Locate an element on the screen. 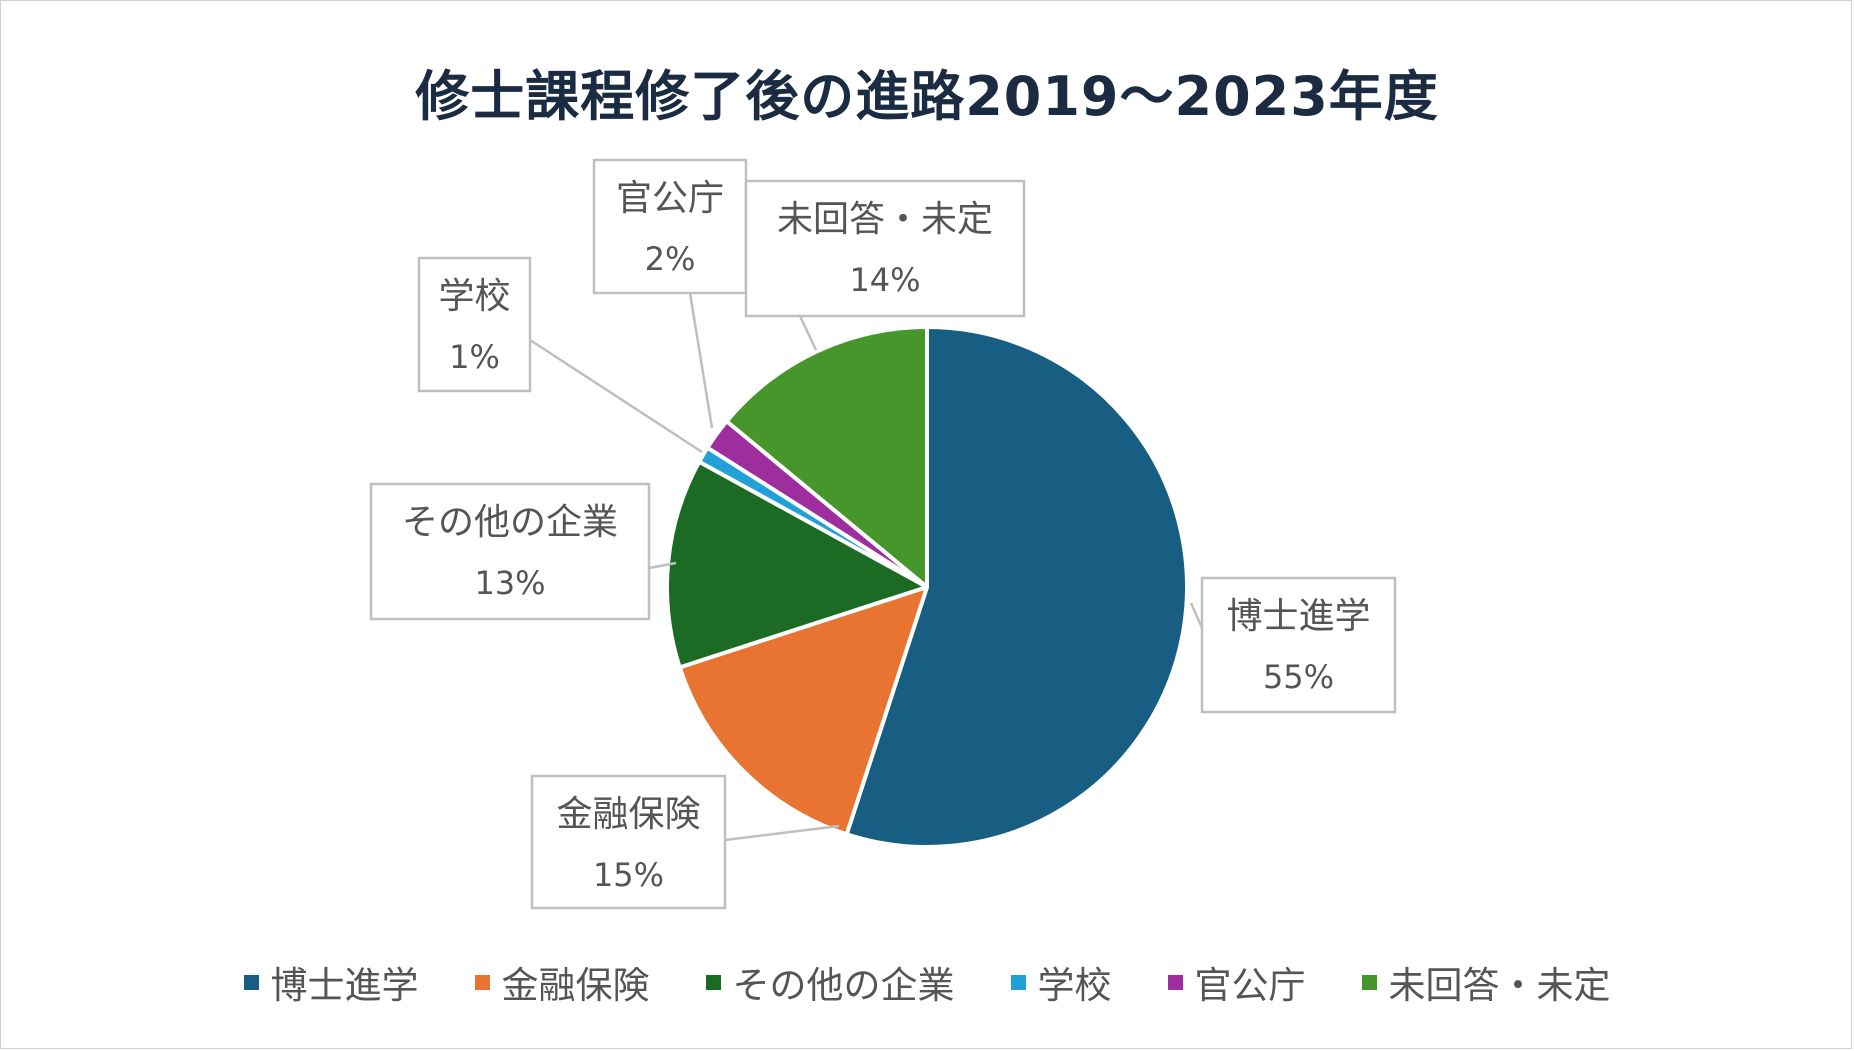 The width and height of the screenshot is (1854, 1051). label-box-government is located at coordinates (670, 226).